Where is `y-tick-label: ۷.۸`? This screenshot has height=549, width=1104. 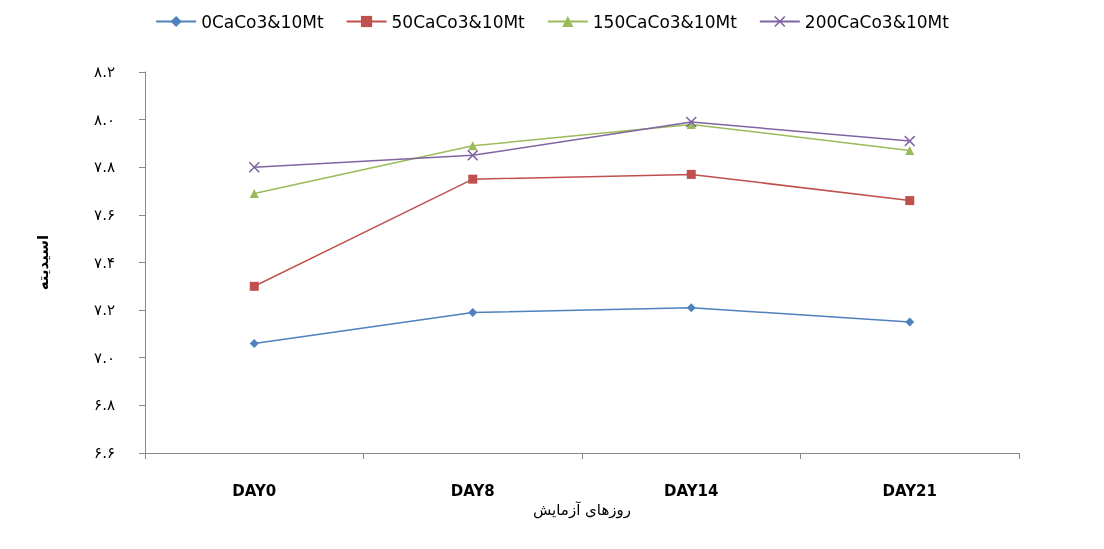 y-tick-label: ۷.۸ is located at coordinates (104, 167).